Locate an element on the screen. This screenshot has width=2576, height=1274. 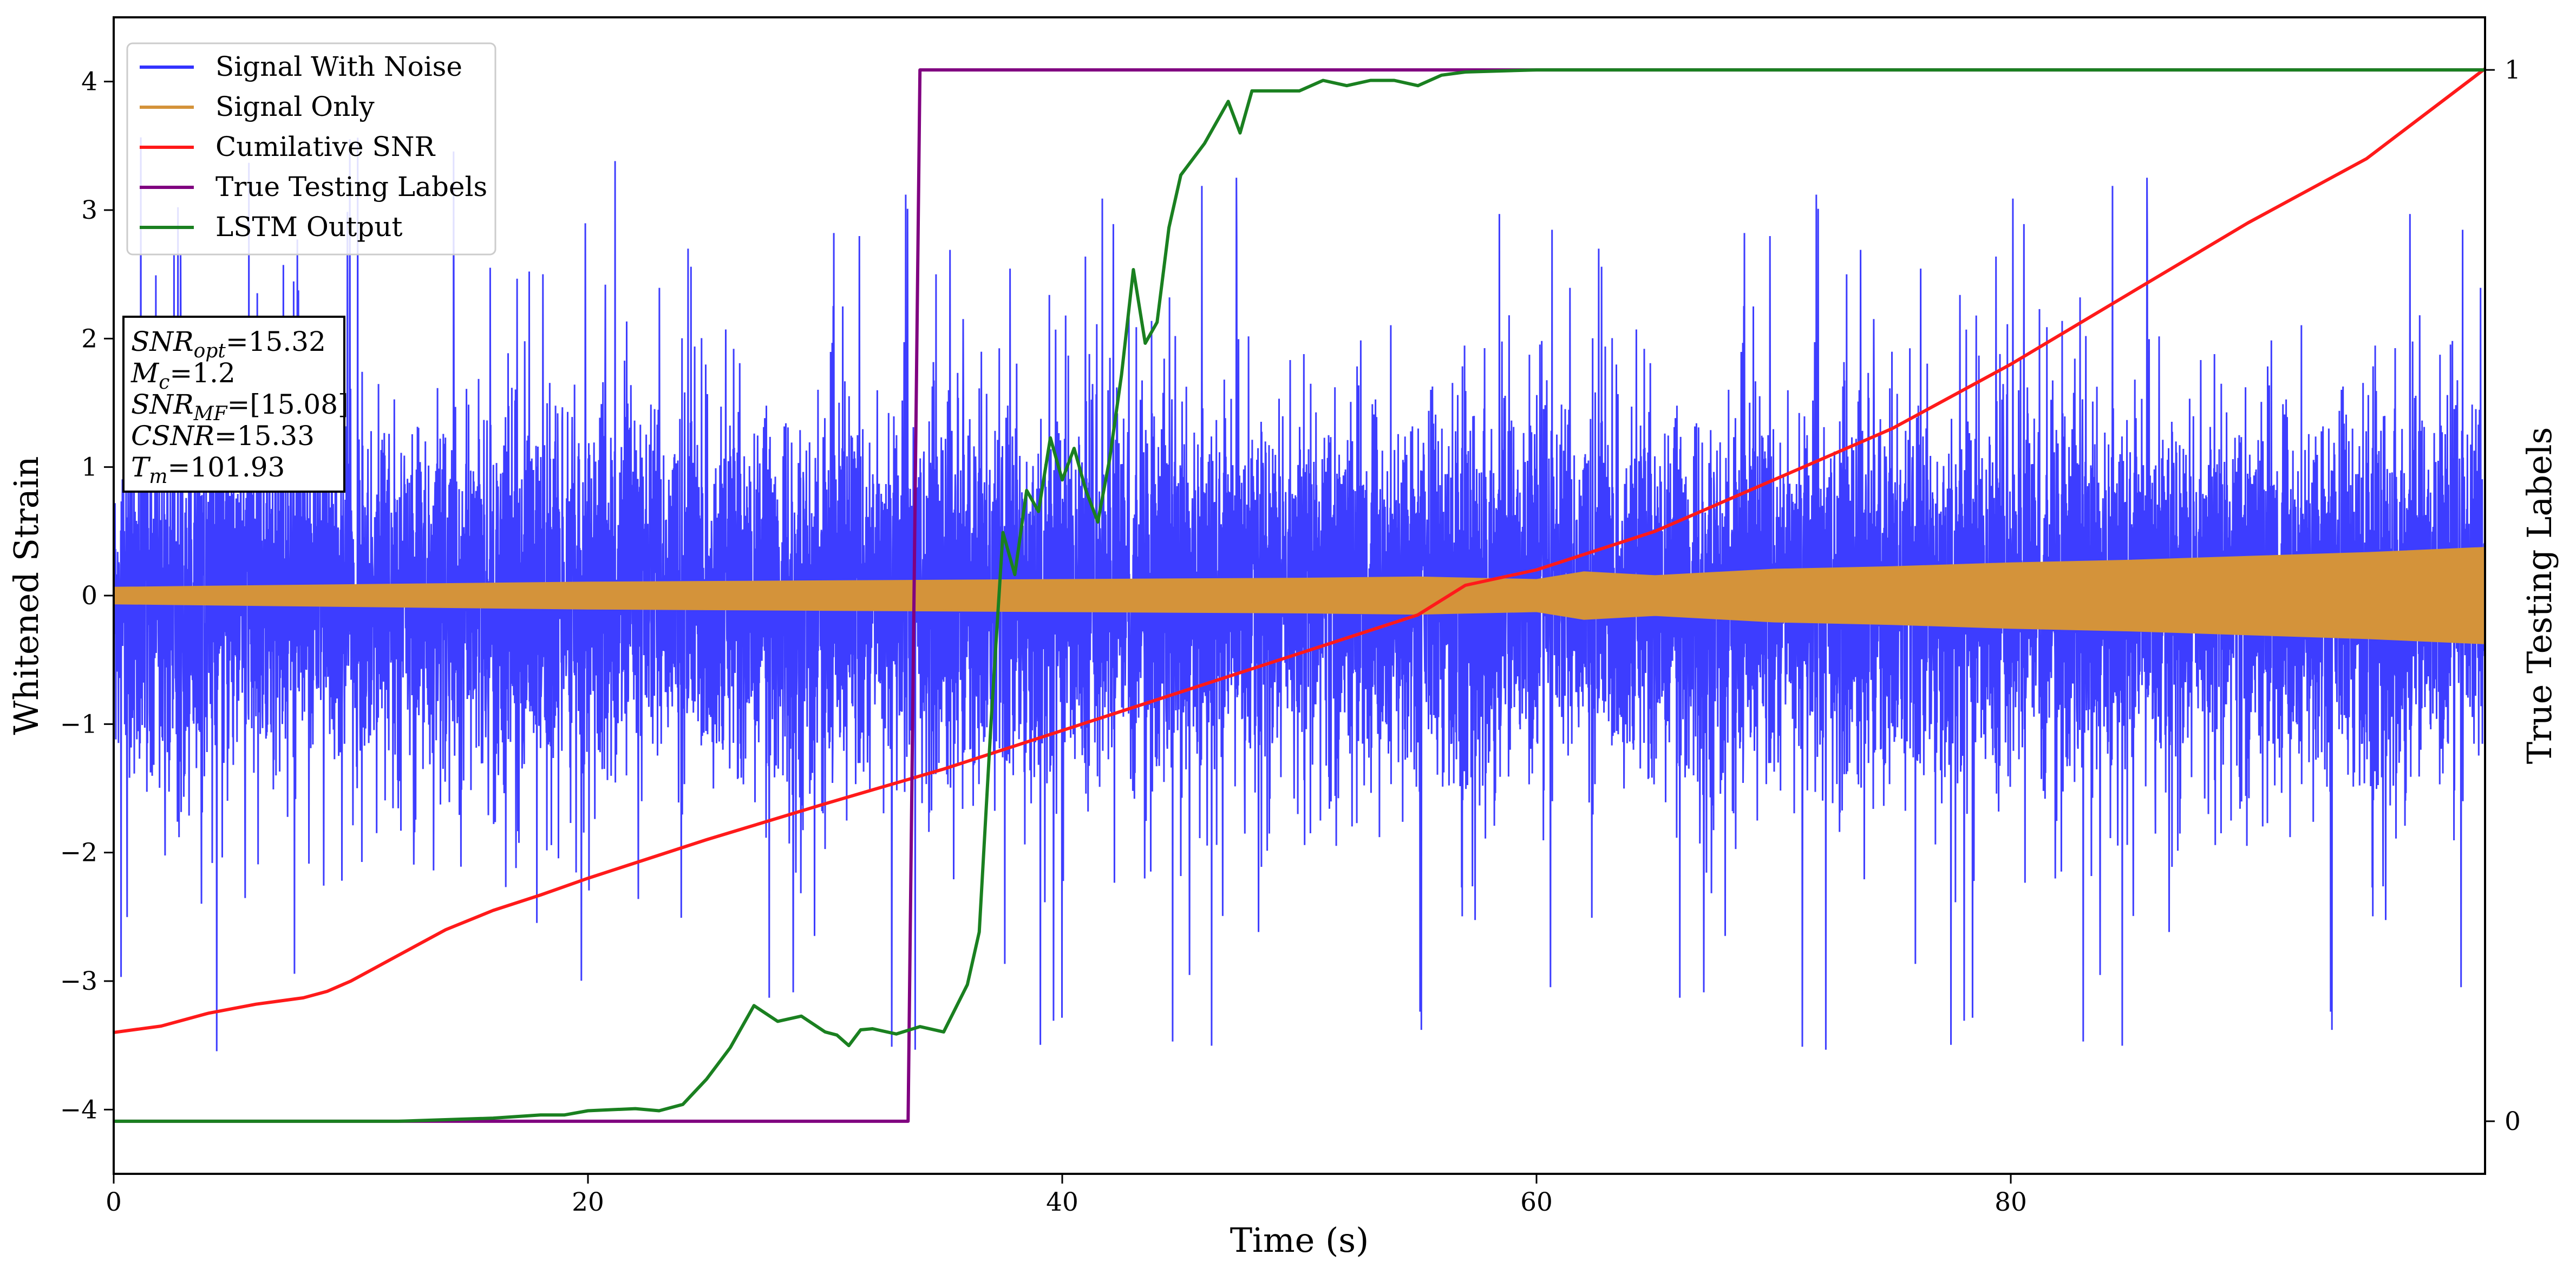
y-tick-label: −1 is located at coordinates (78, 724).